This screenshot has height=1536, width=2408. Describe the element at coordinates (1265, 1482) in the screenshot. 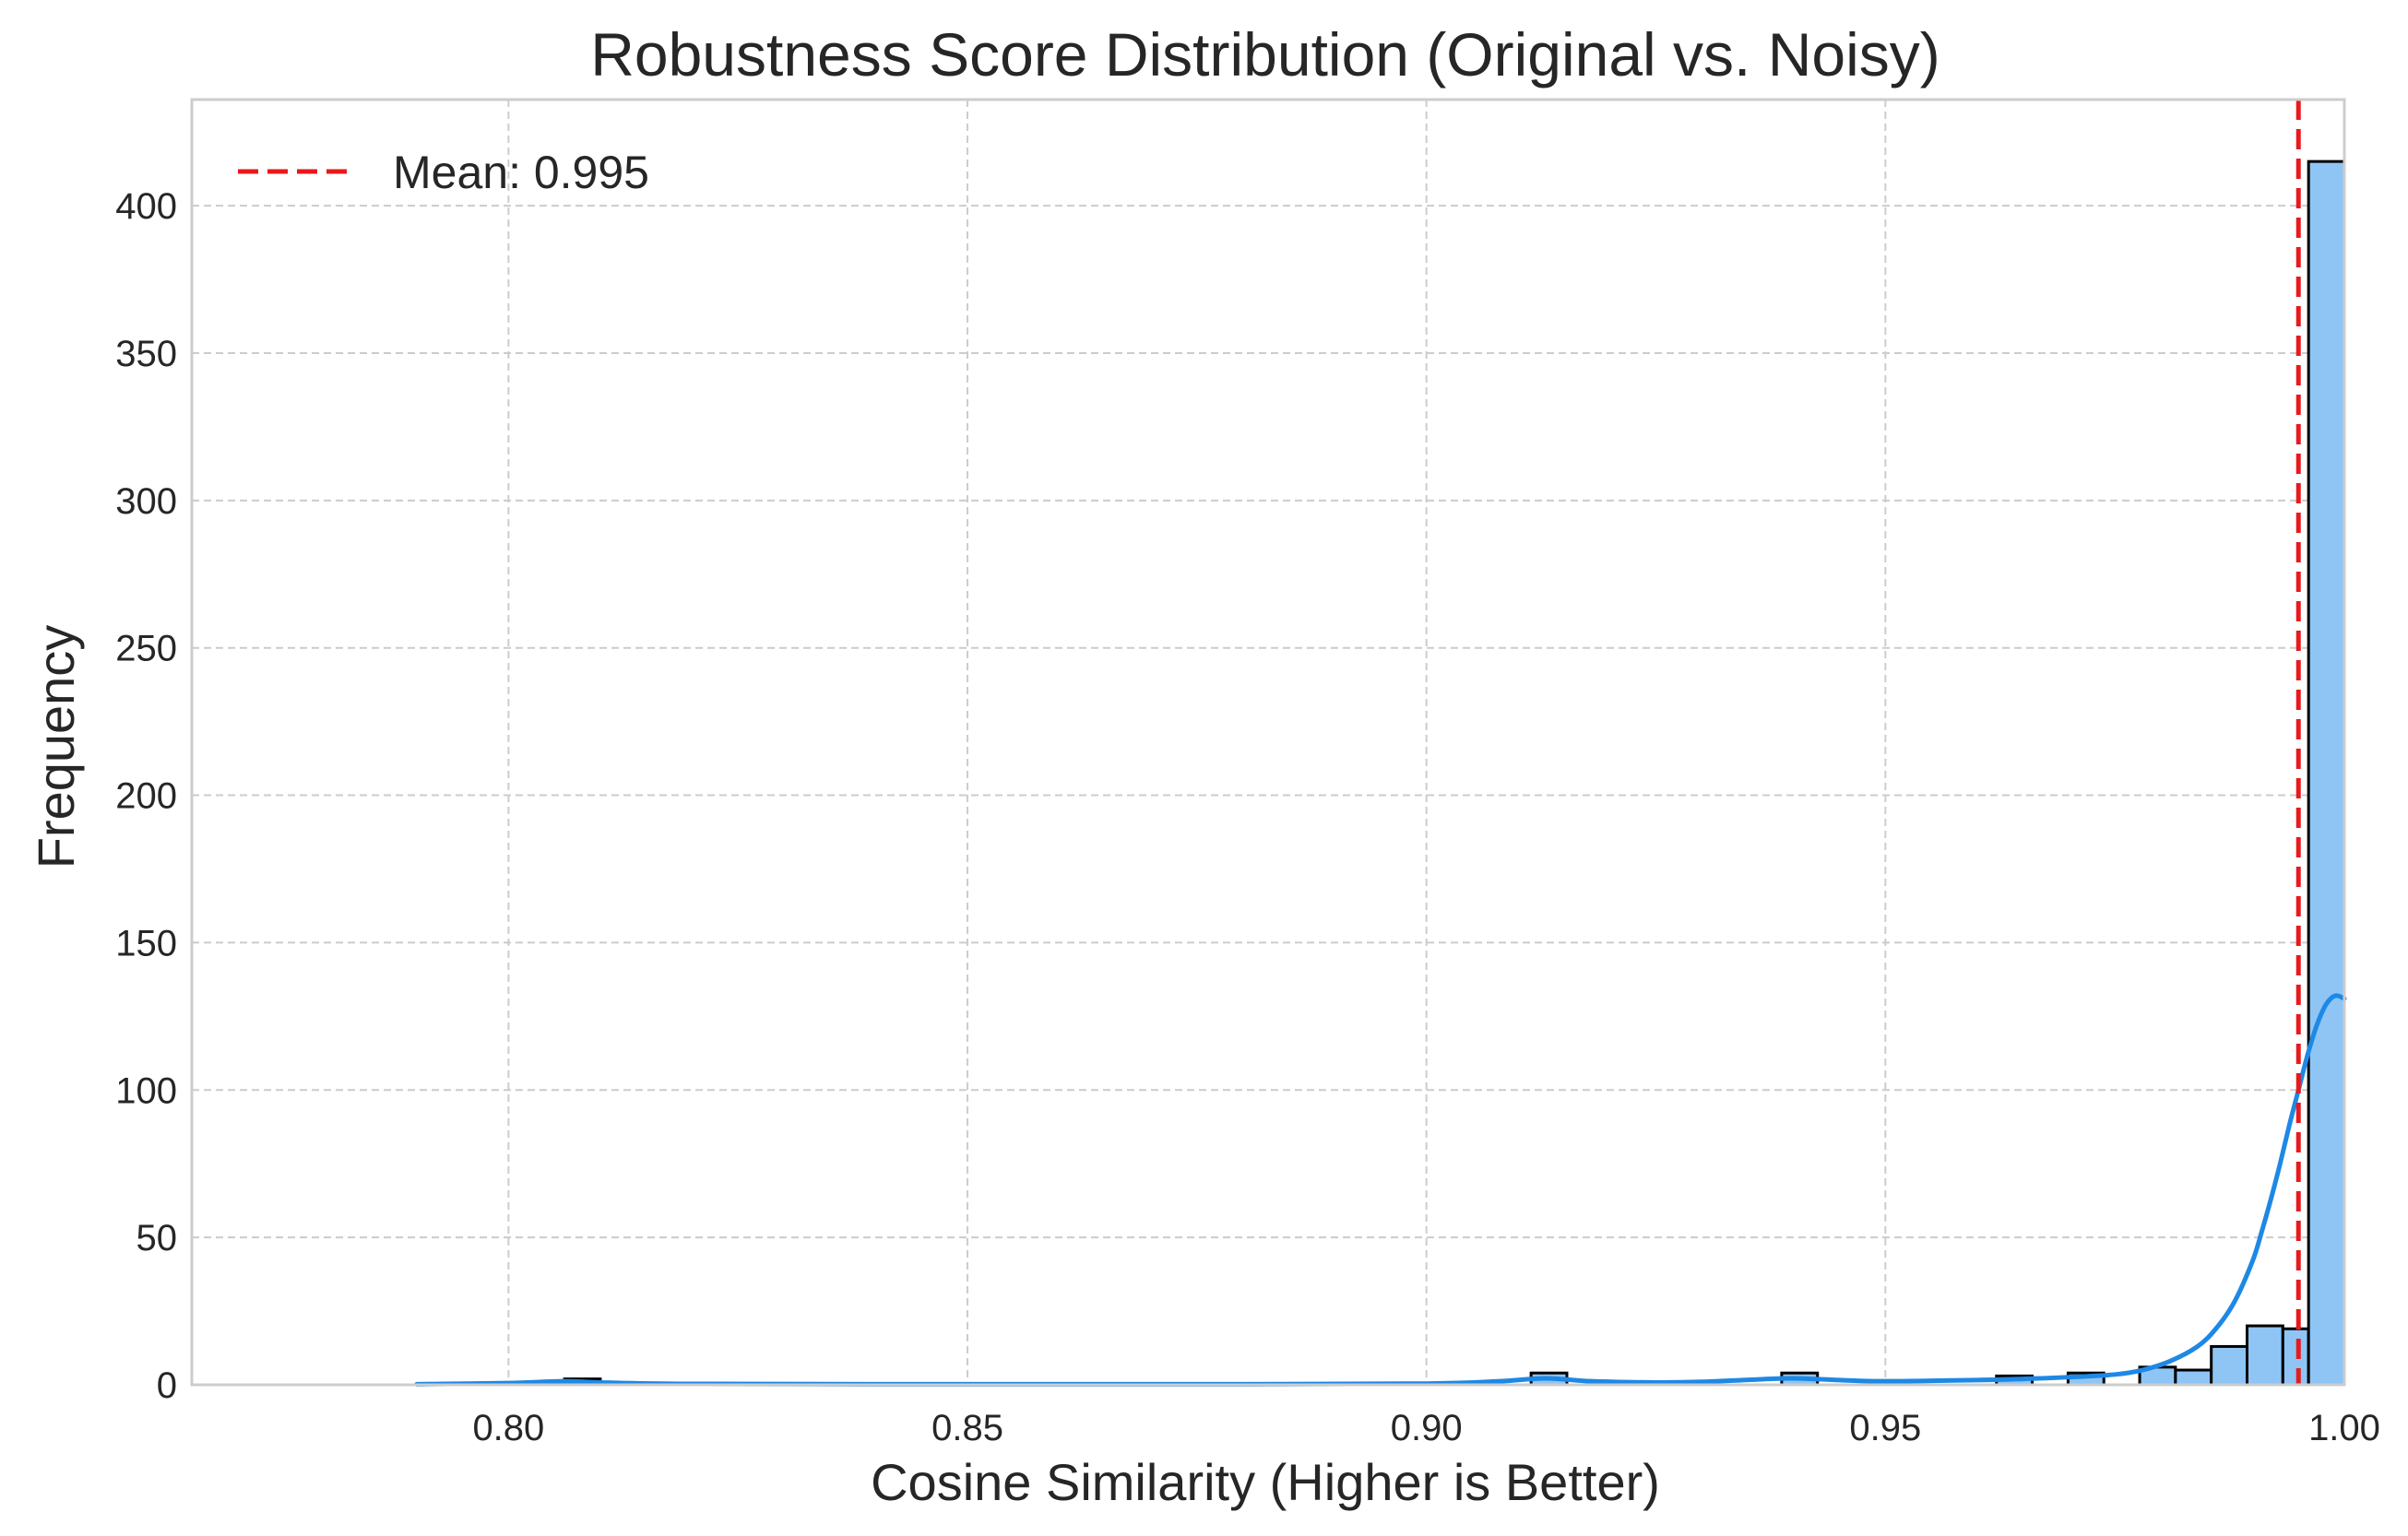

I see `x-axis-title: Cosine Similarity (Higher is Better)` at that location.